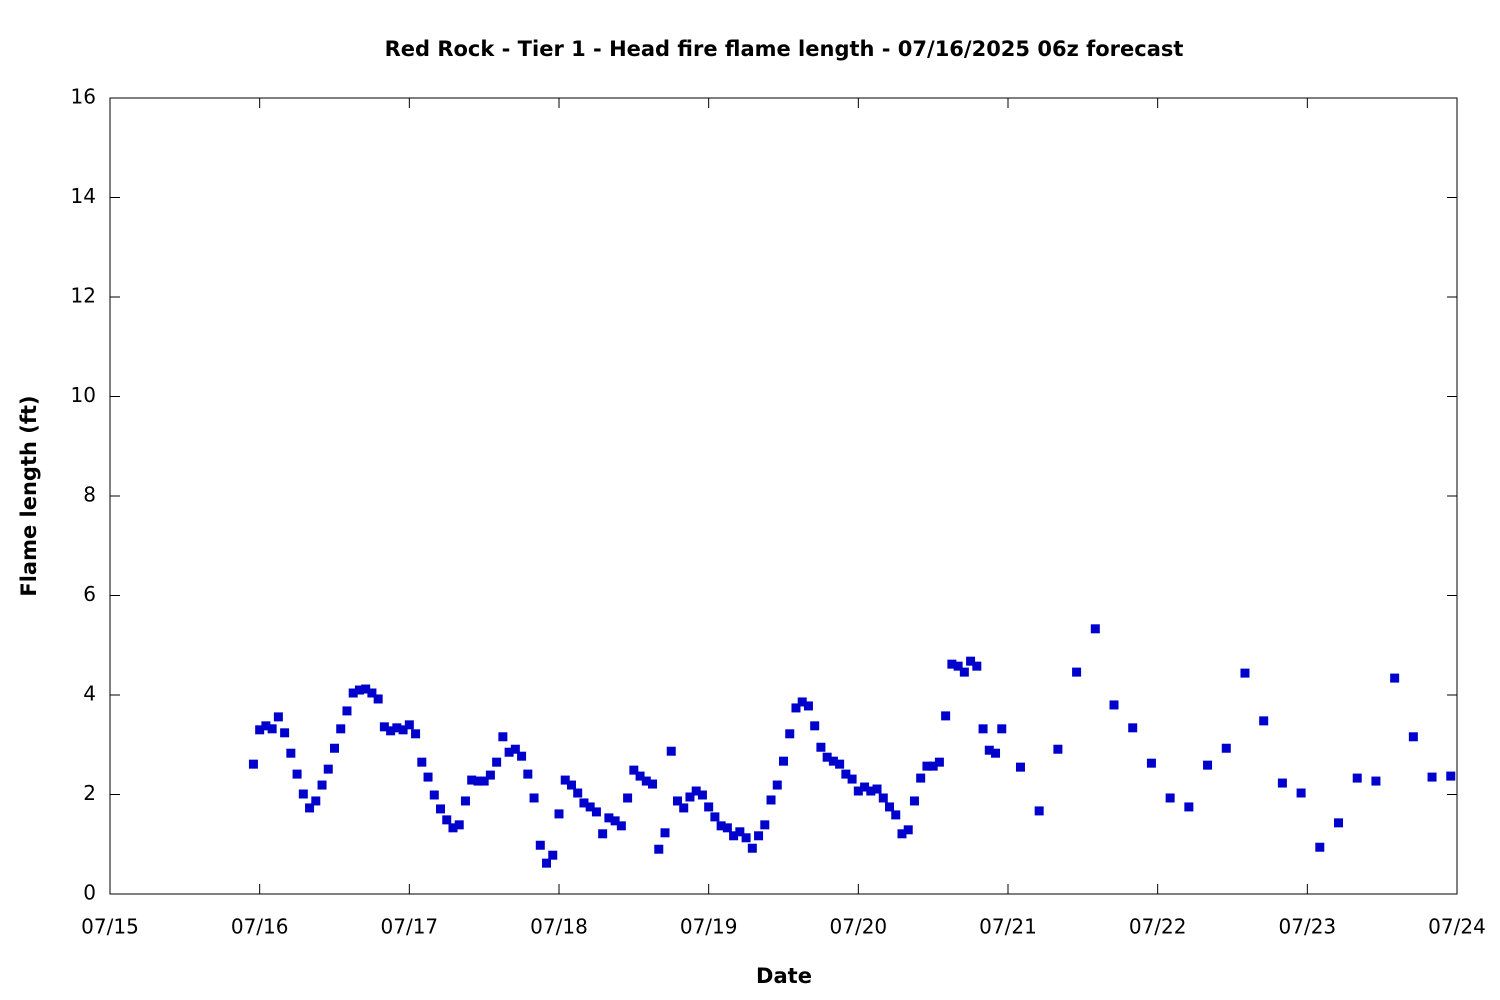 This screenshot has height=1000, width=1500. Describe the element at coordinates (260, 927) in the screenshot. I see `x-tick-label: 07/16` at that location.